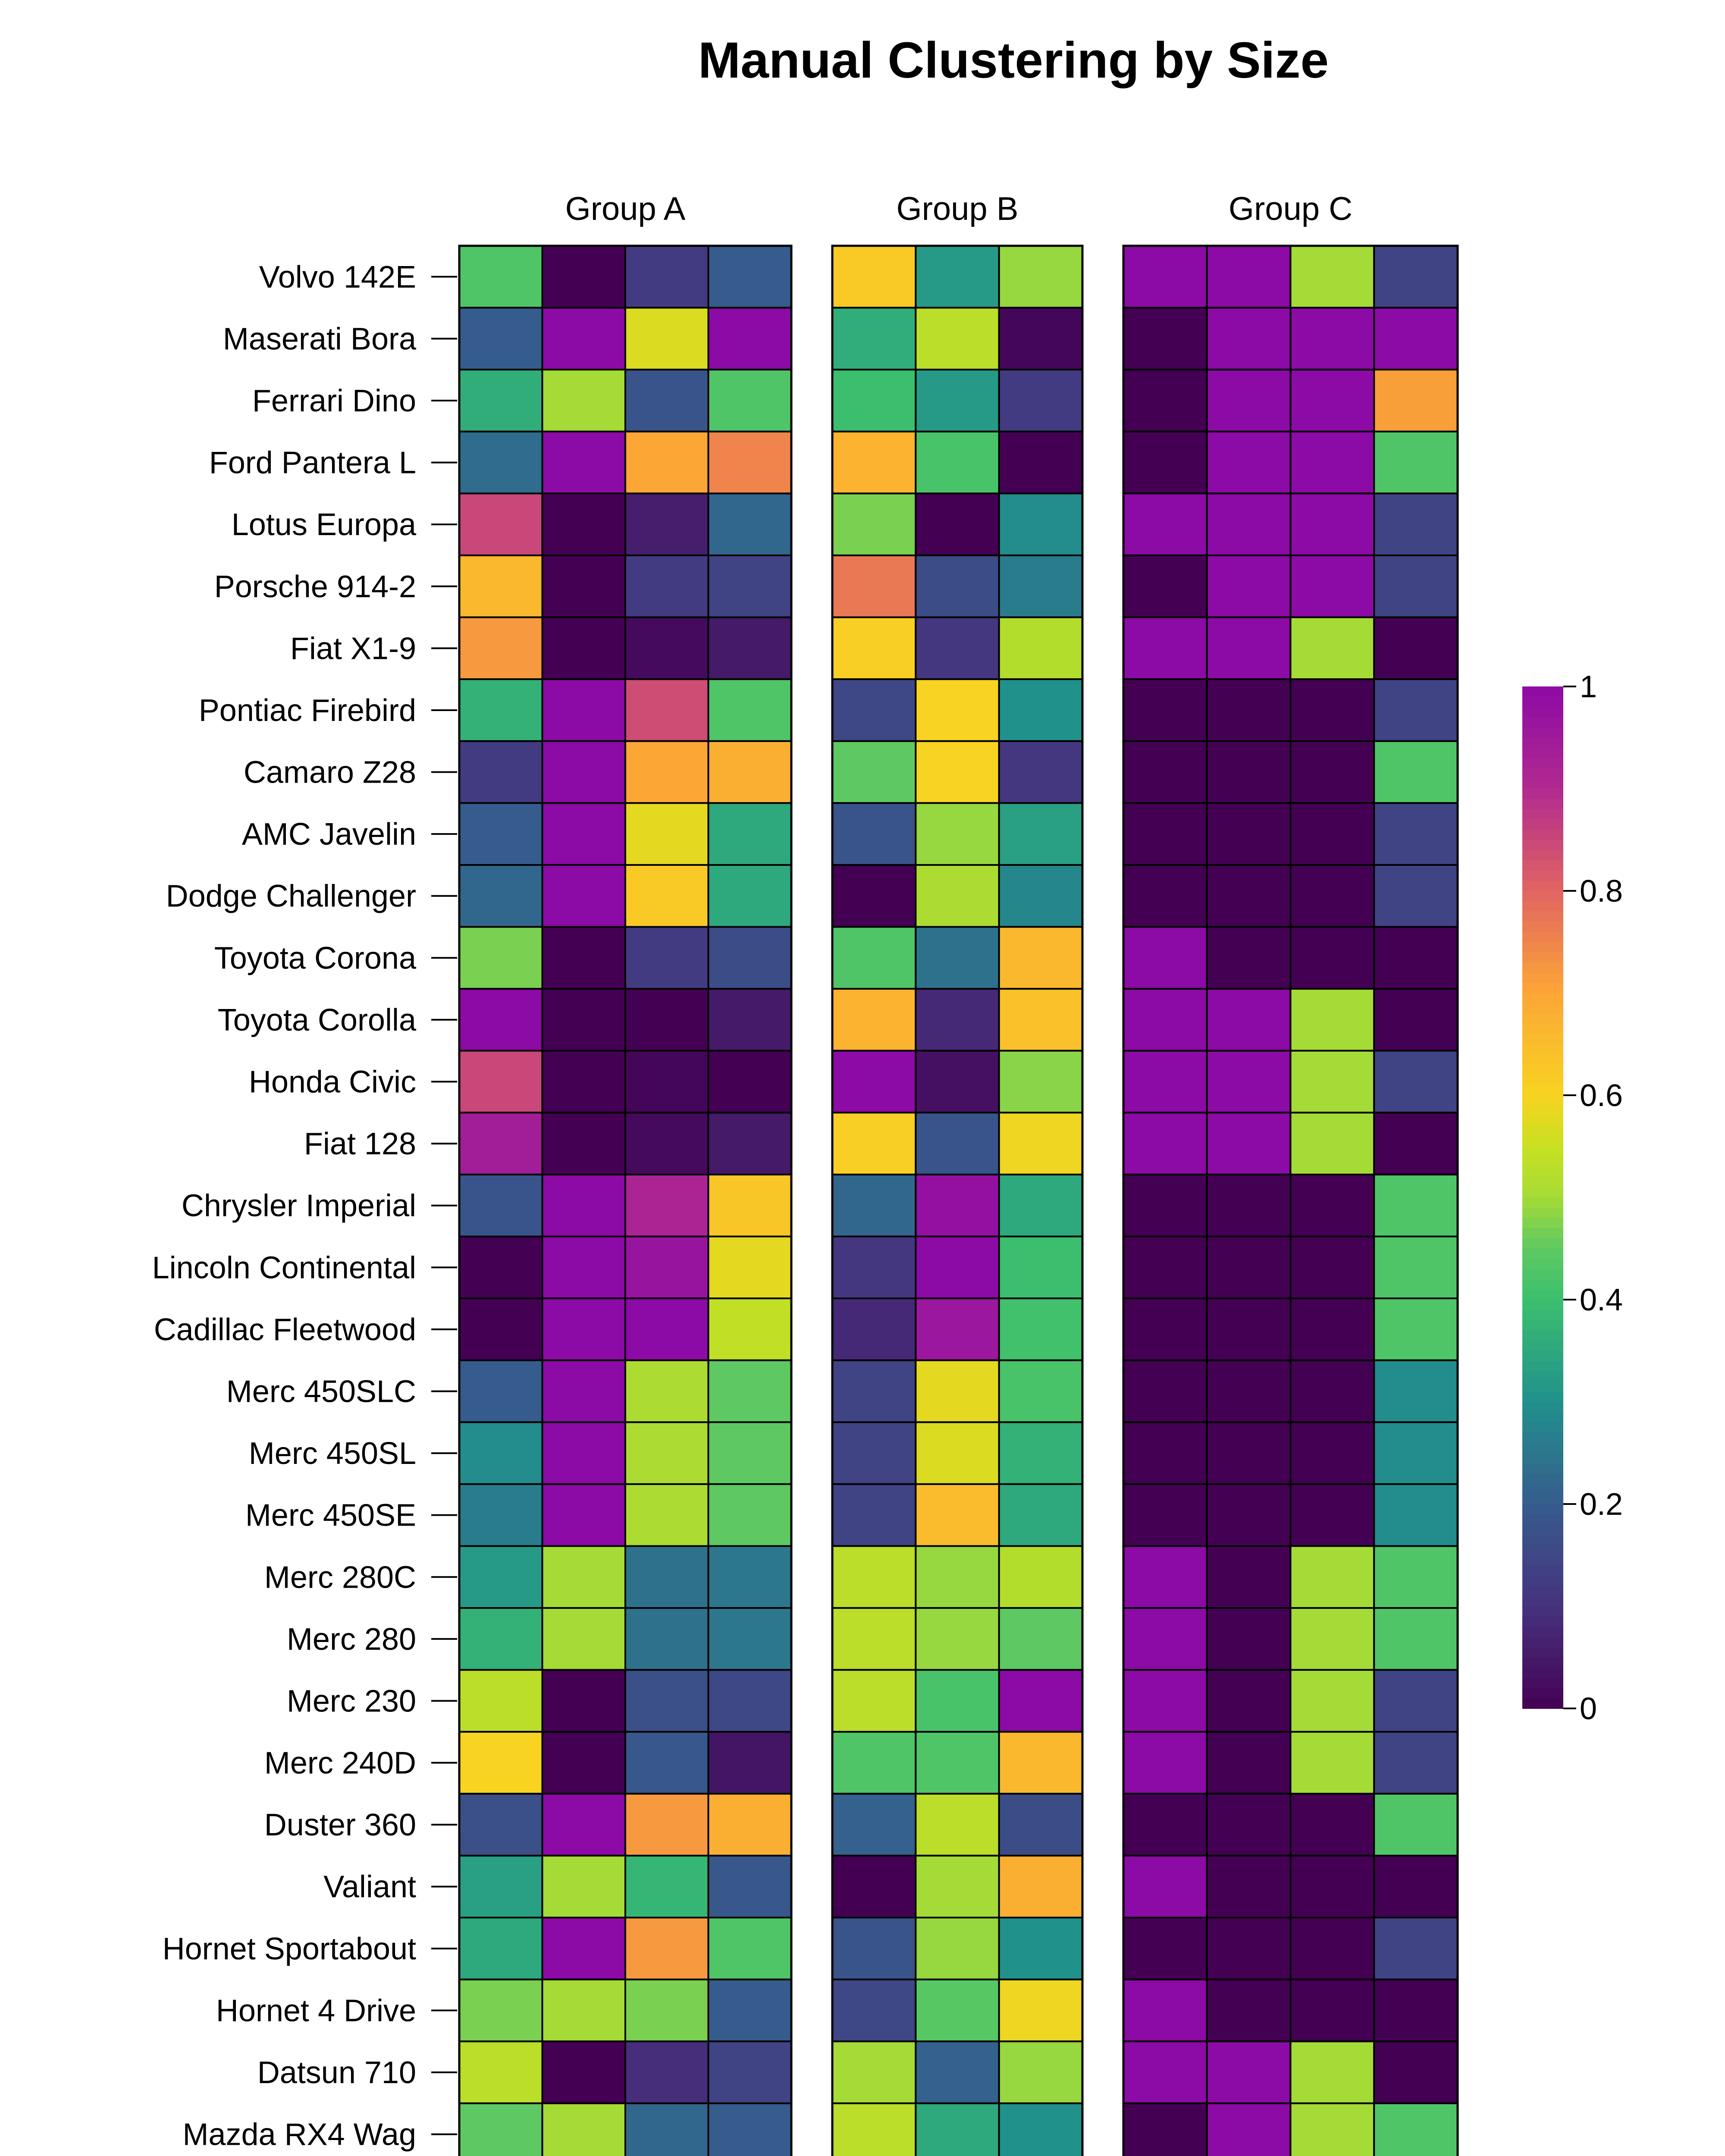 The height and width of the screenshot is (2156, 1725). I want to click on row-label: Honda Civic, so click(333, 1082).